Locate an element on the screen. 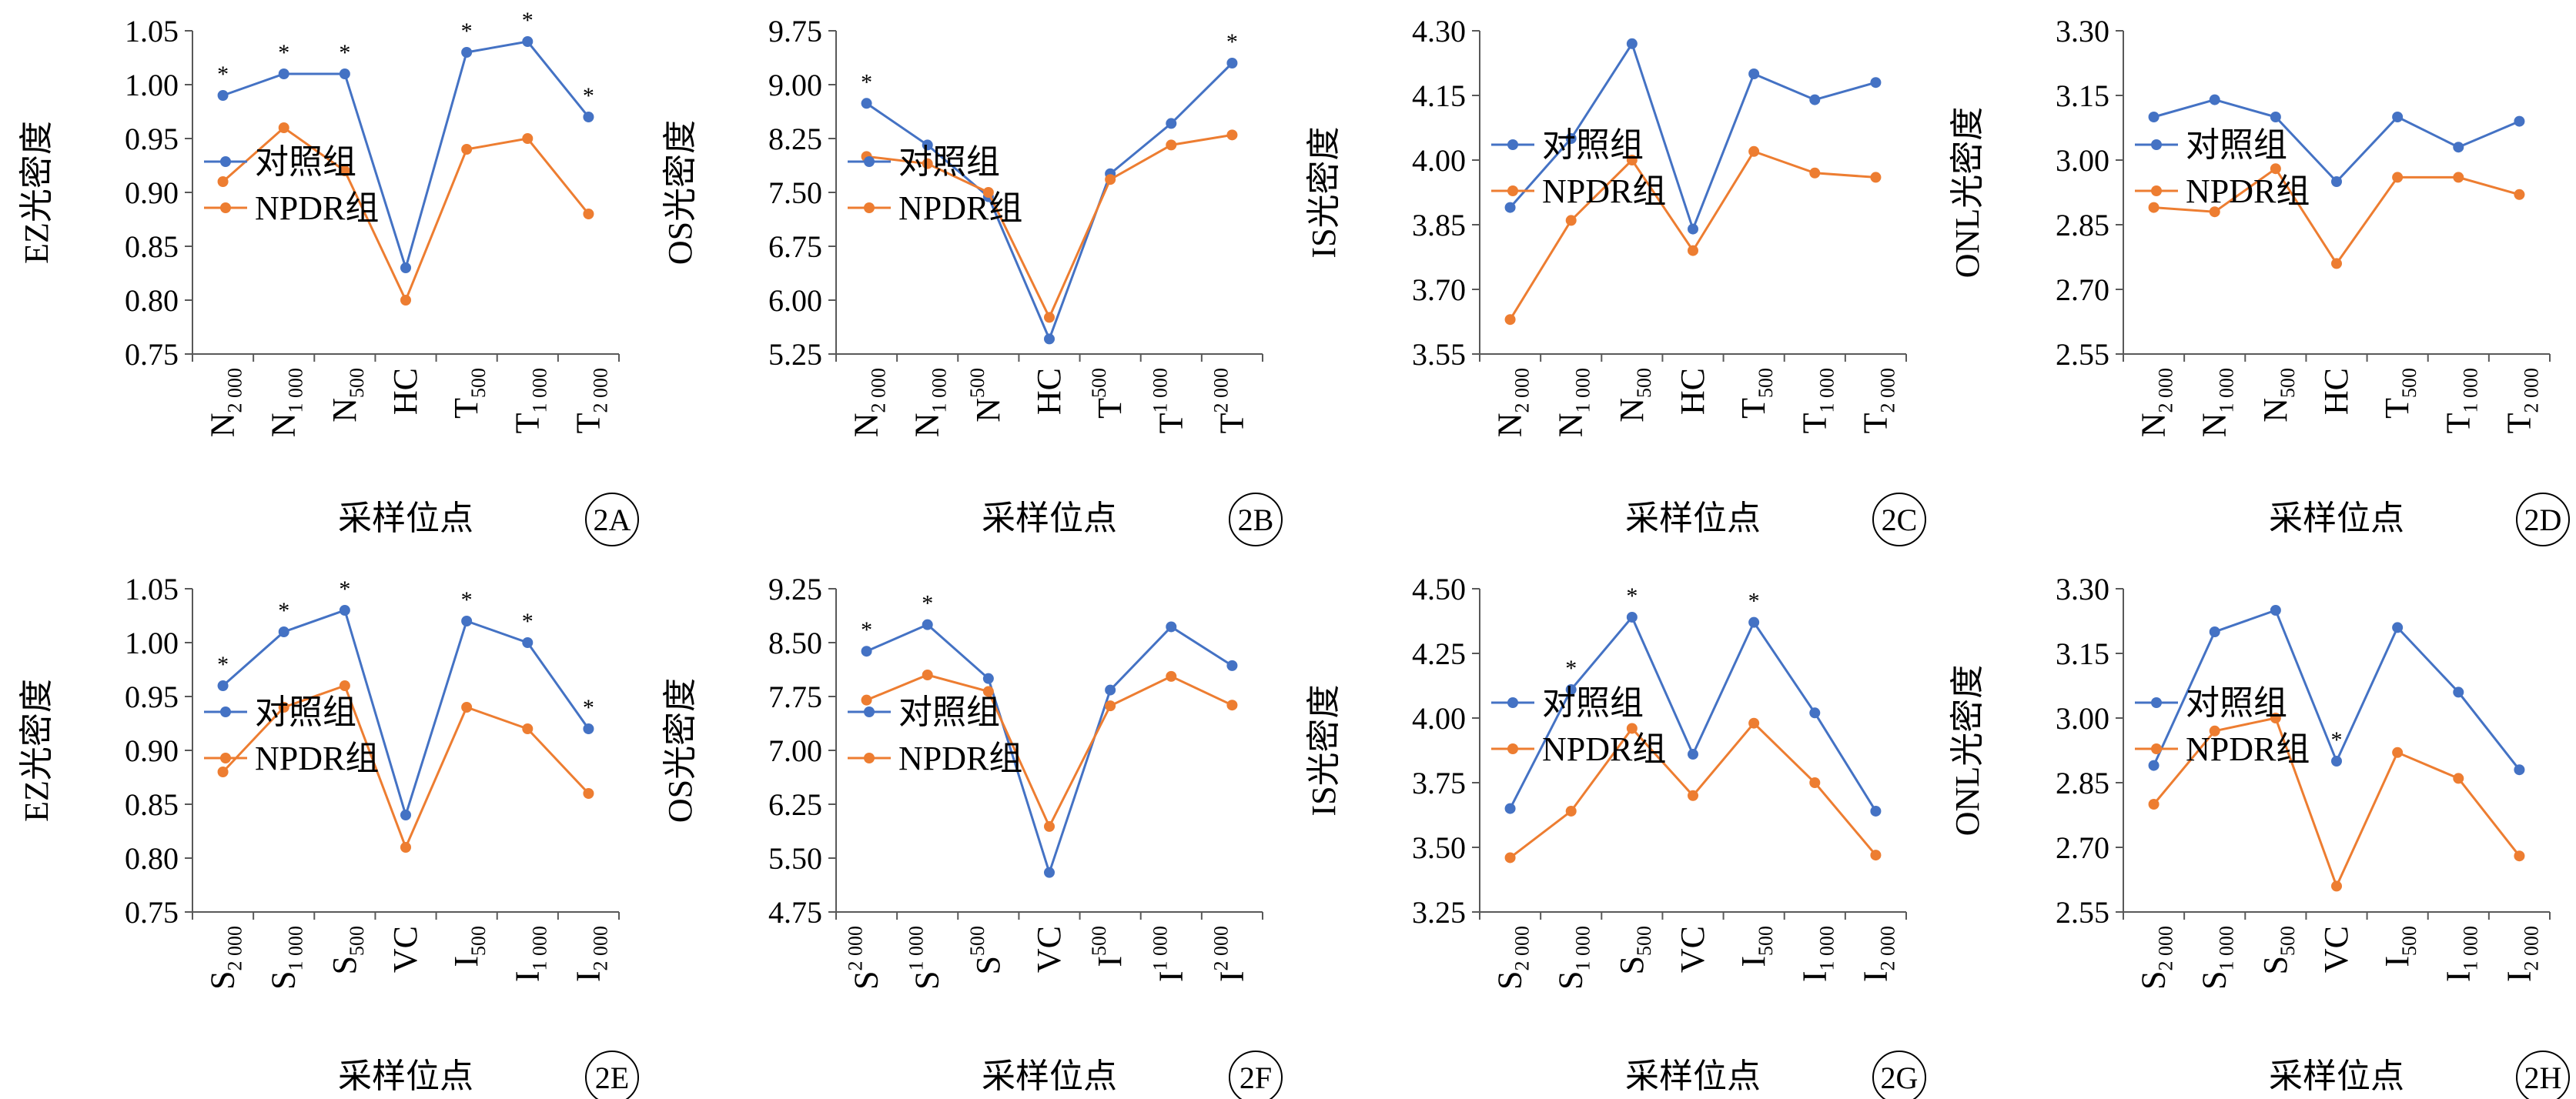  y-tick-label: 0.85 is located at coordinates (152, 246).